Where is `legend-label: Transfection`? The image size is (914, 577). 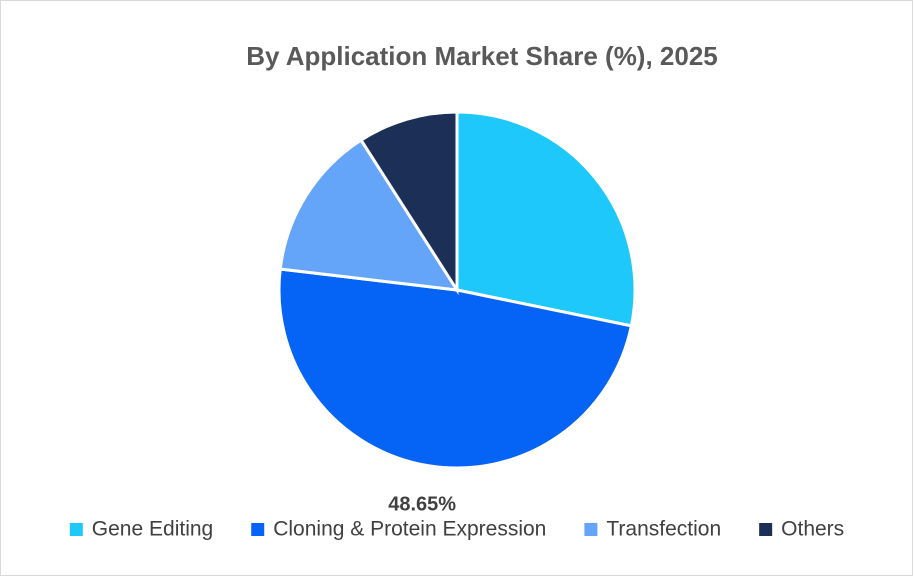 legend-label: Transfection is located at coordinates (663, 529).